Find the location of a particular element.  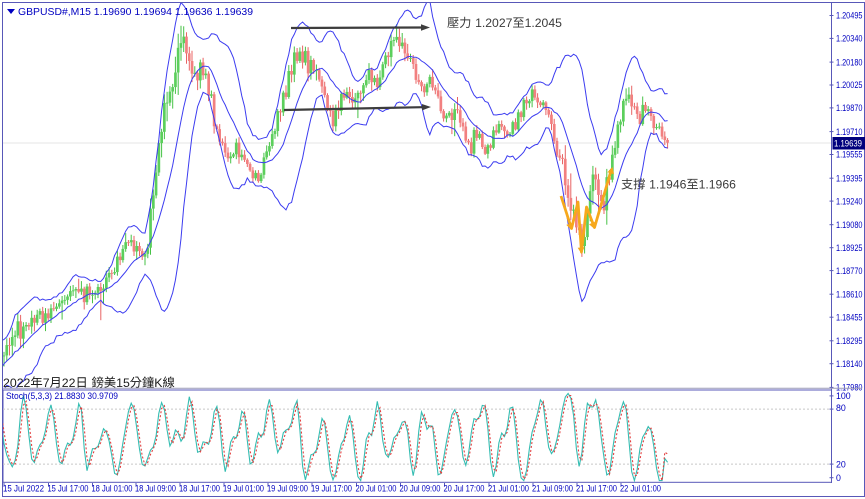

svg-text: 20 Jul 17:00 is located at coordinates (464, 489).